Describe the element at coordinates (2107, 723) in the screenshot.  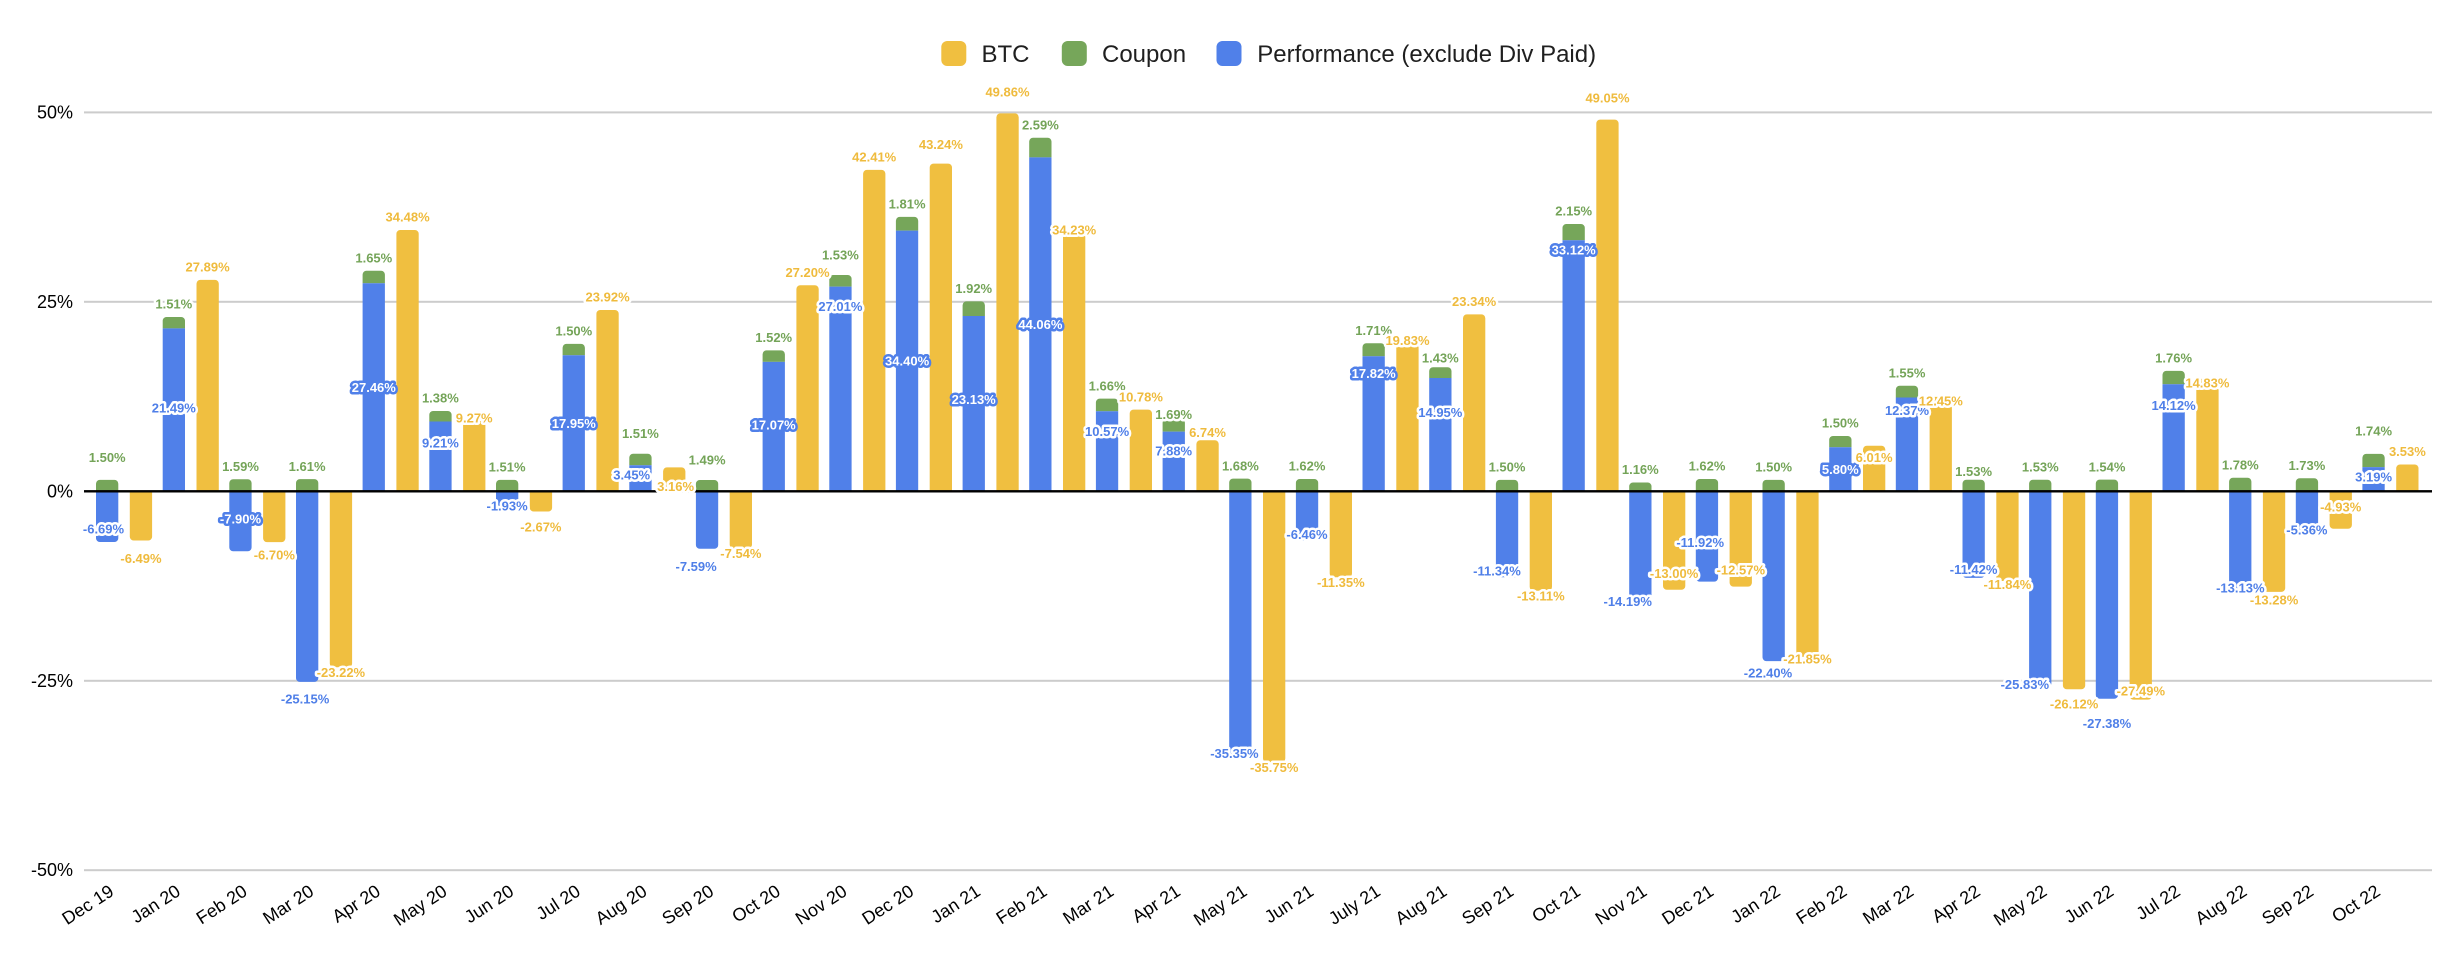
I see `svg-text: -27.38%` at that location.